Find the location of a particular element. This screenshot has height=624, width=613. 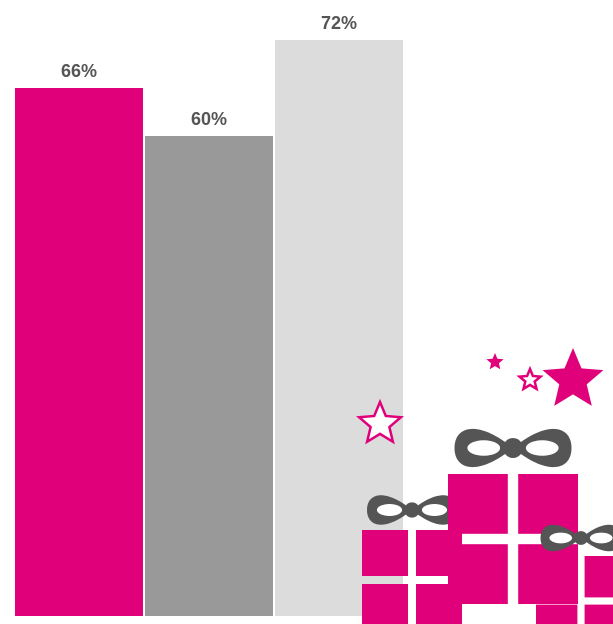

value-label: 60% is located at coordinates (209, 119).